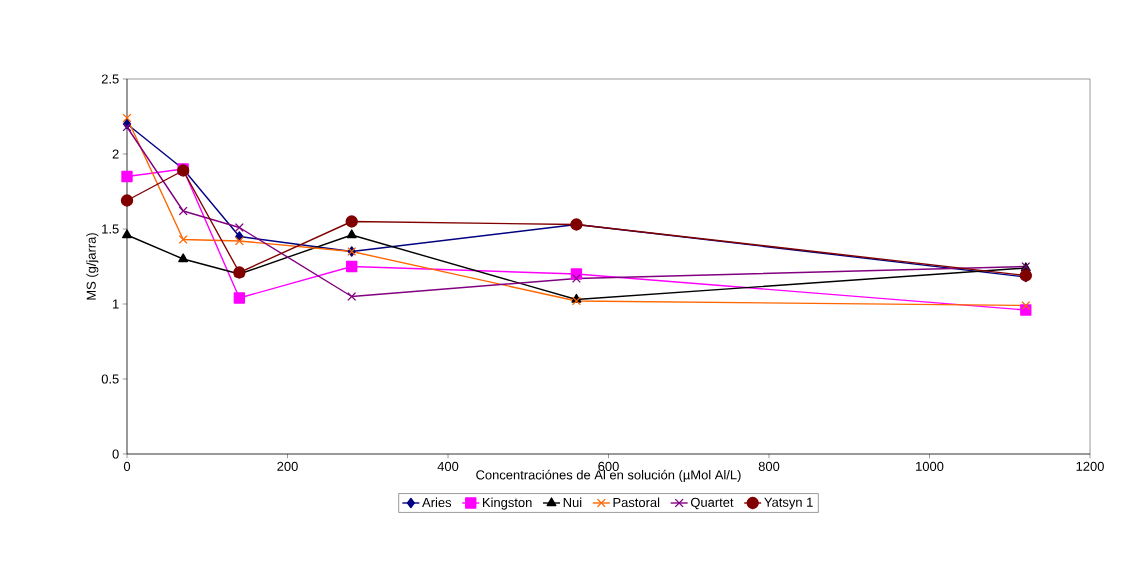 The image size is (1130, 563). What do you see at coordinates (1090, 466) in the screenshot?
I see `x-tick-label: 1200` at bounding box center [1090, 466].